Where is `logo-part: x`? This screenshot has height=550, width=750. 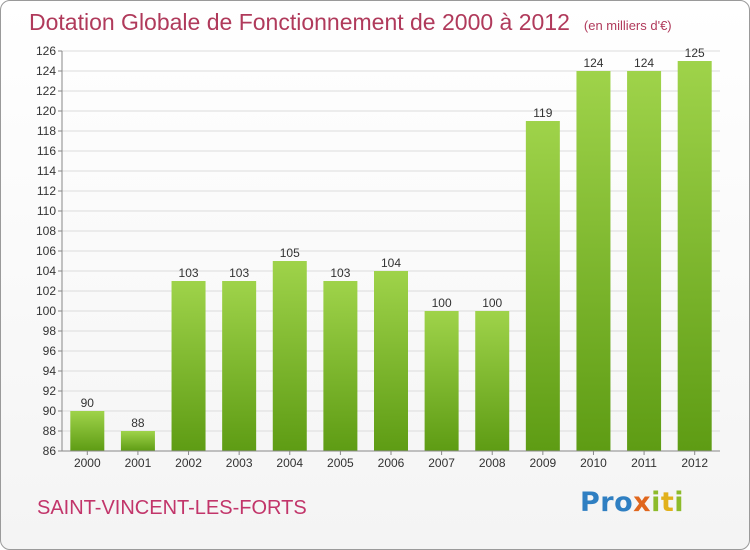 logo-part: x is located at coordinates (642, 502).